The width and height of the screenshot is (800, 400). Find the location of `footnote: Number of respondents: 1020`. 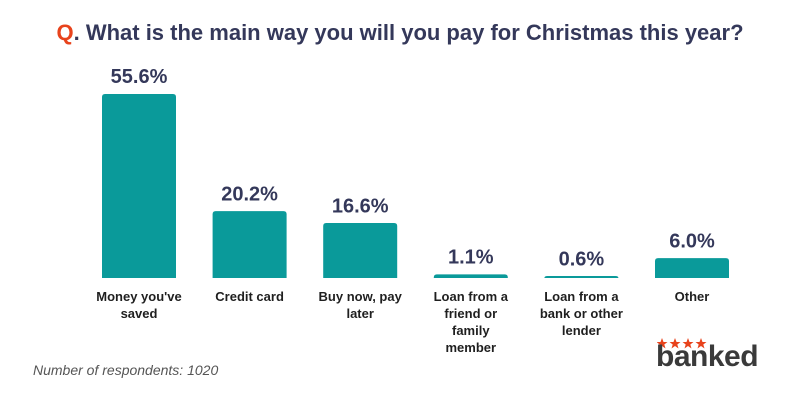

footnote: Number of respondents: 1020 is located at coordinates (126, 370).